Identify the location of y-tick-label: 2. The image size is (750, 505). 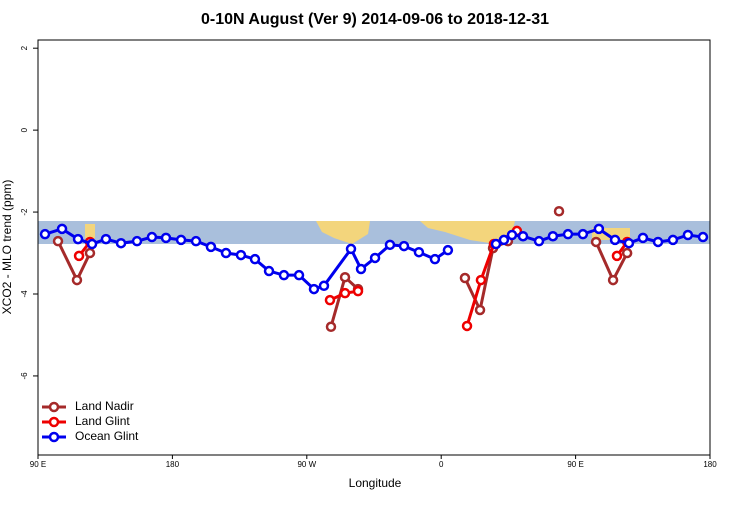
(24, 47).